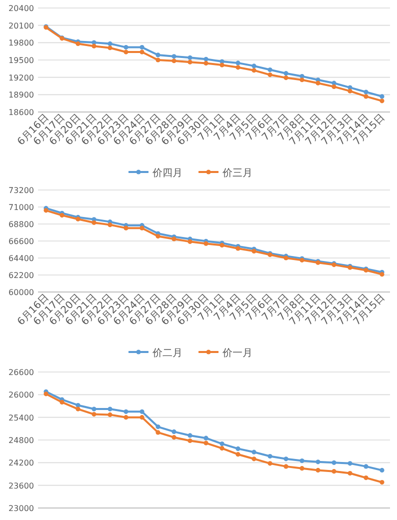 Image resolution: width=397 pixels, height=520 pixels. I want to click on y-tick-label: 23000, so click(21, 508).